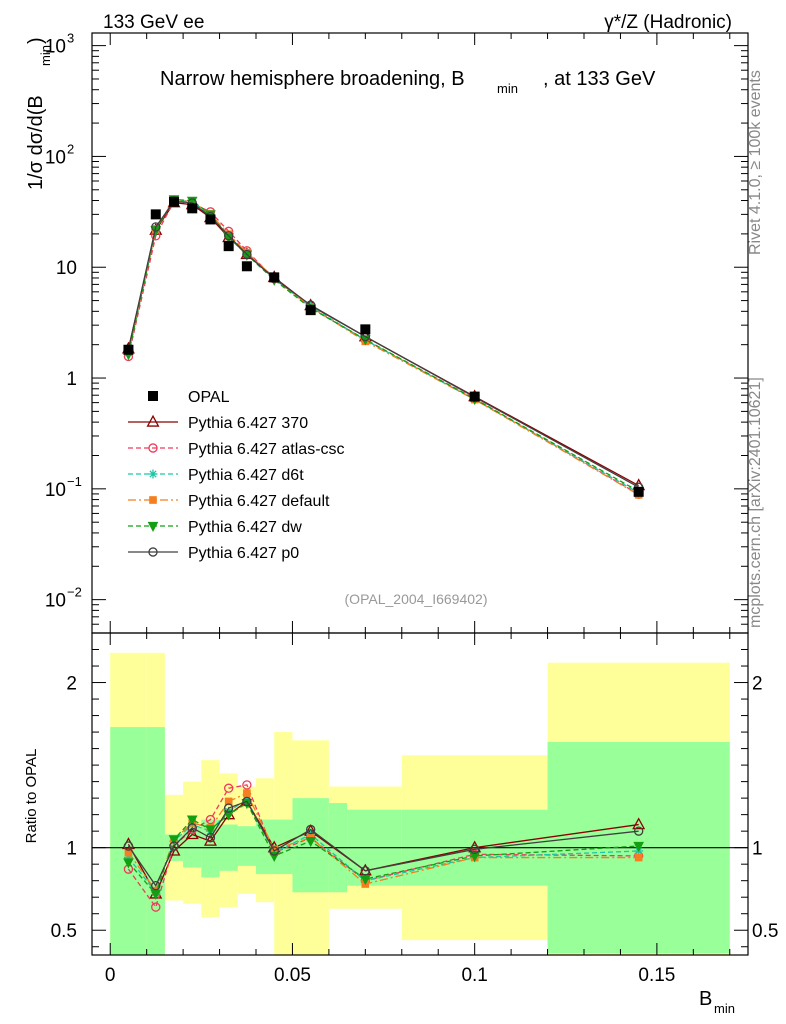 The width and height of the screenshot is (786, 1024). What do you see at coordinates (755, 162) in the screenshot?
I see `rivet-label: Rivet 4.1.0, ≥ 100k events` at bounding box center [755, 162].